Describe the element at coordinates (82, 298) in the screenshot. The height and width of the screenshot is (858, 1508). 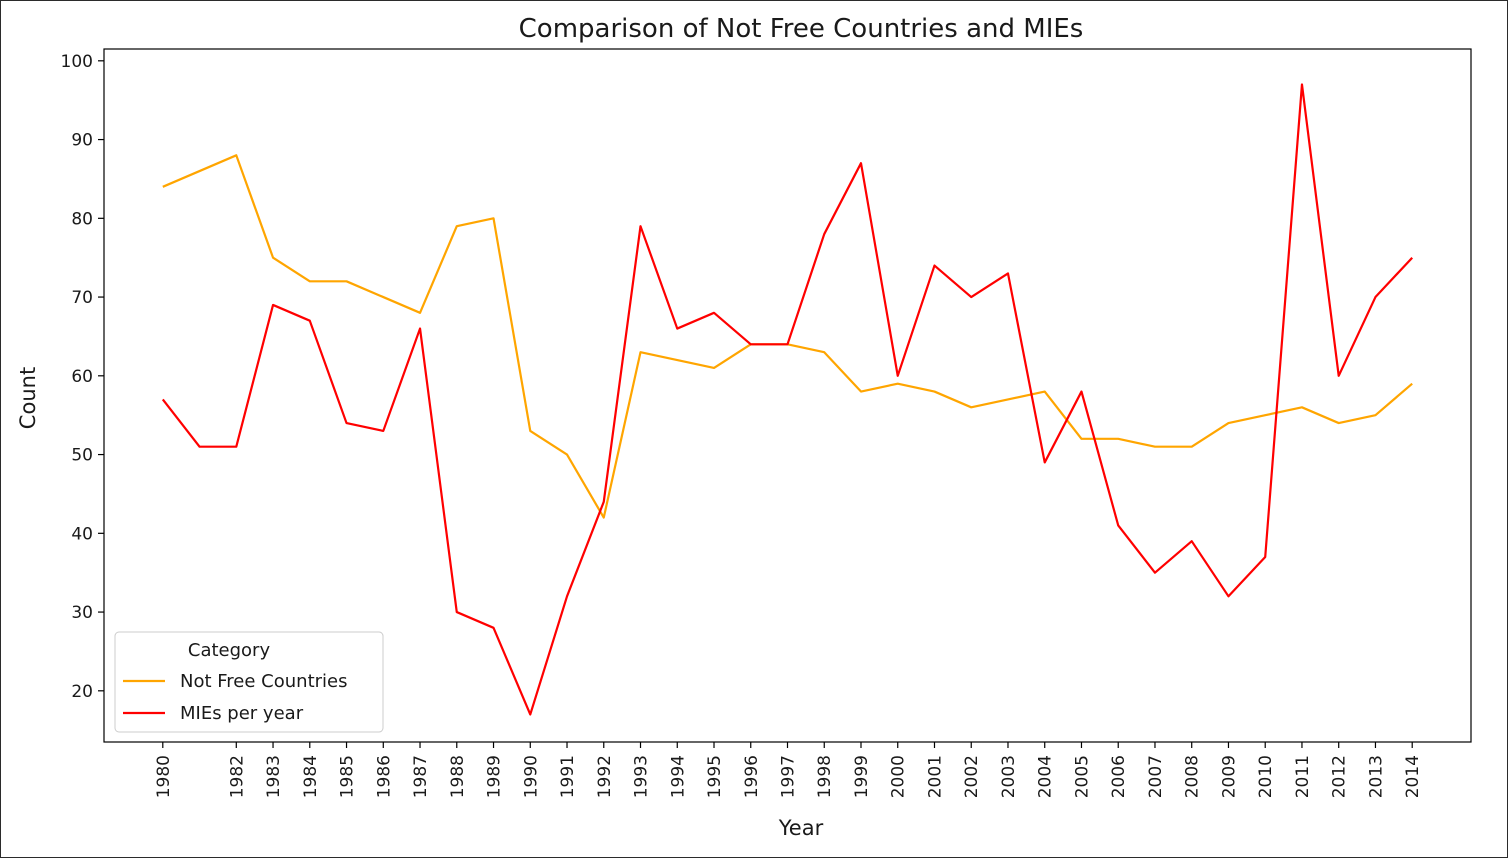
I see `y-tick-label: 70` at that location.